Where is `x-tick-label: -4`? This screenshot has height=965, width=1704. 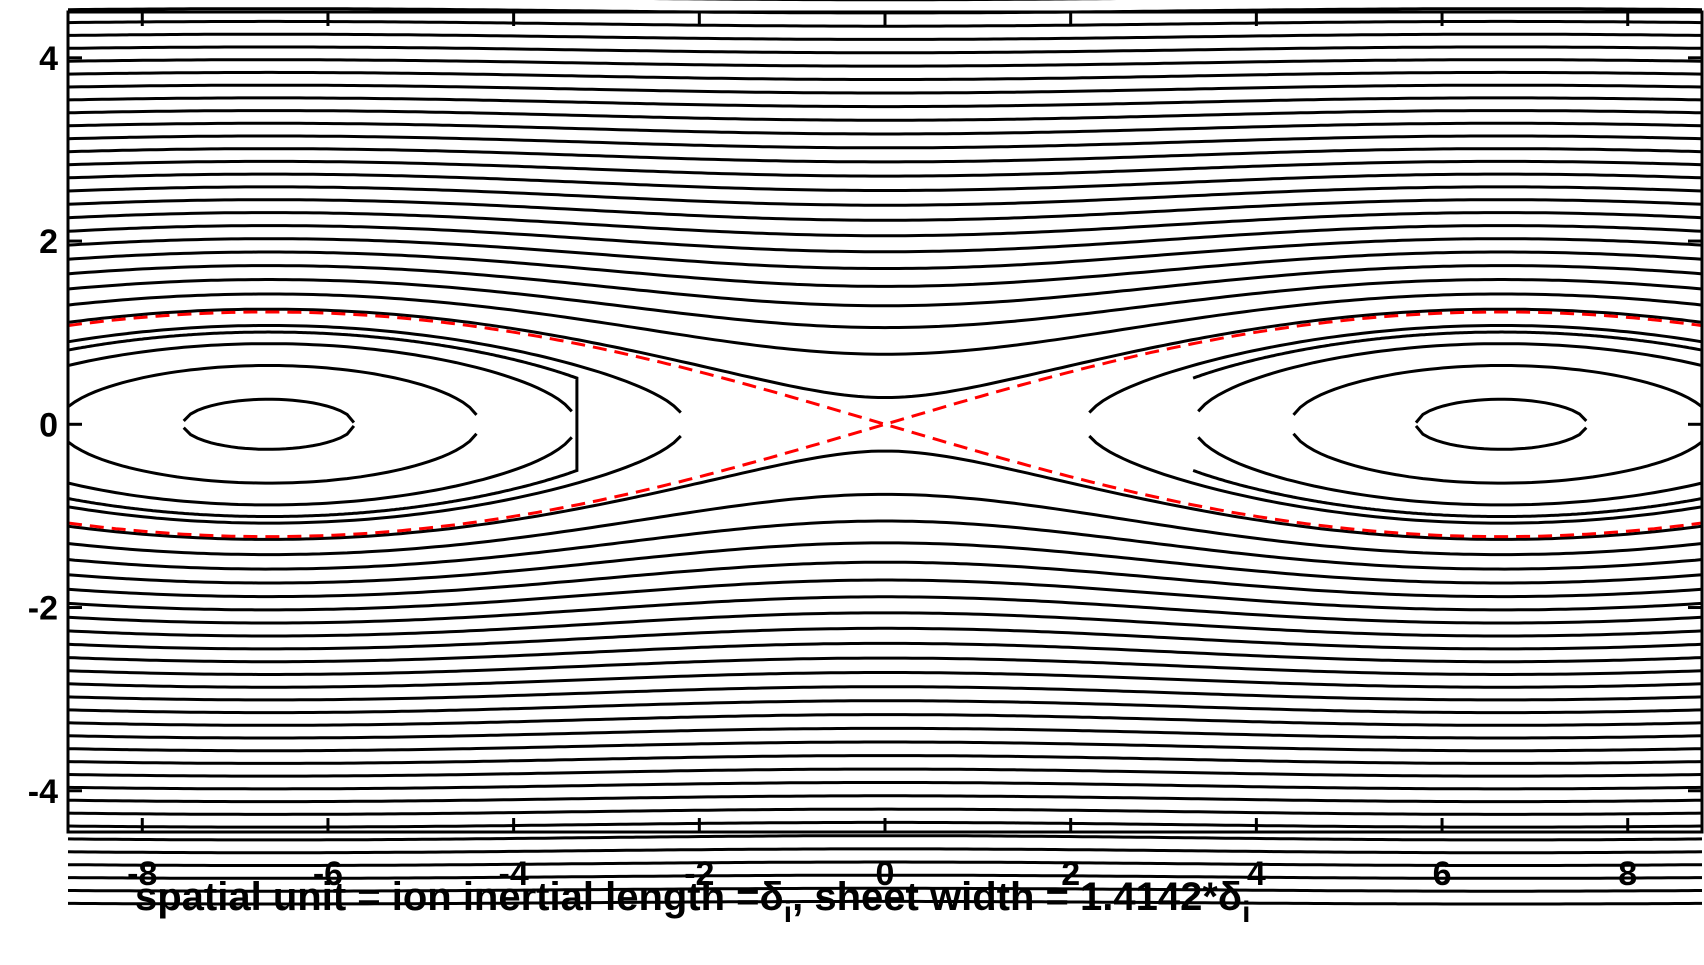
x-tick-label: -4 is located at coordinates (514, 874).